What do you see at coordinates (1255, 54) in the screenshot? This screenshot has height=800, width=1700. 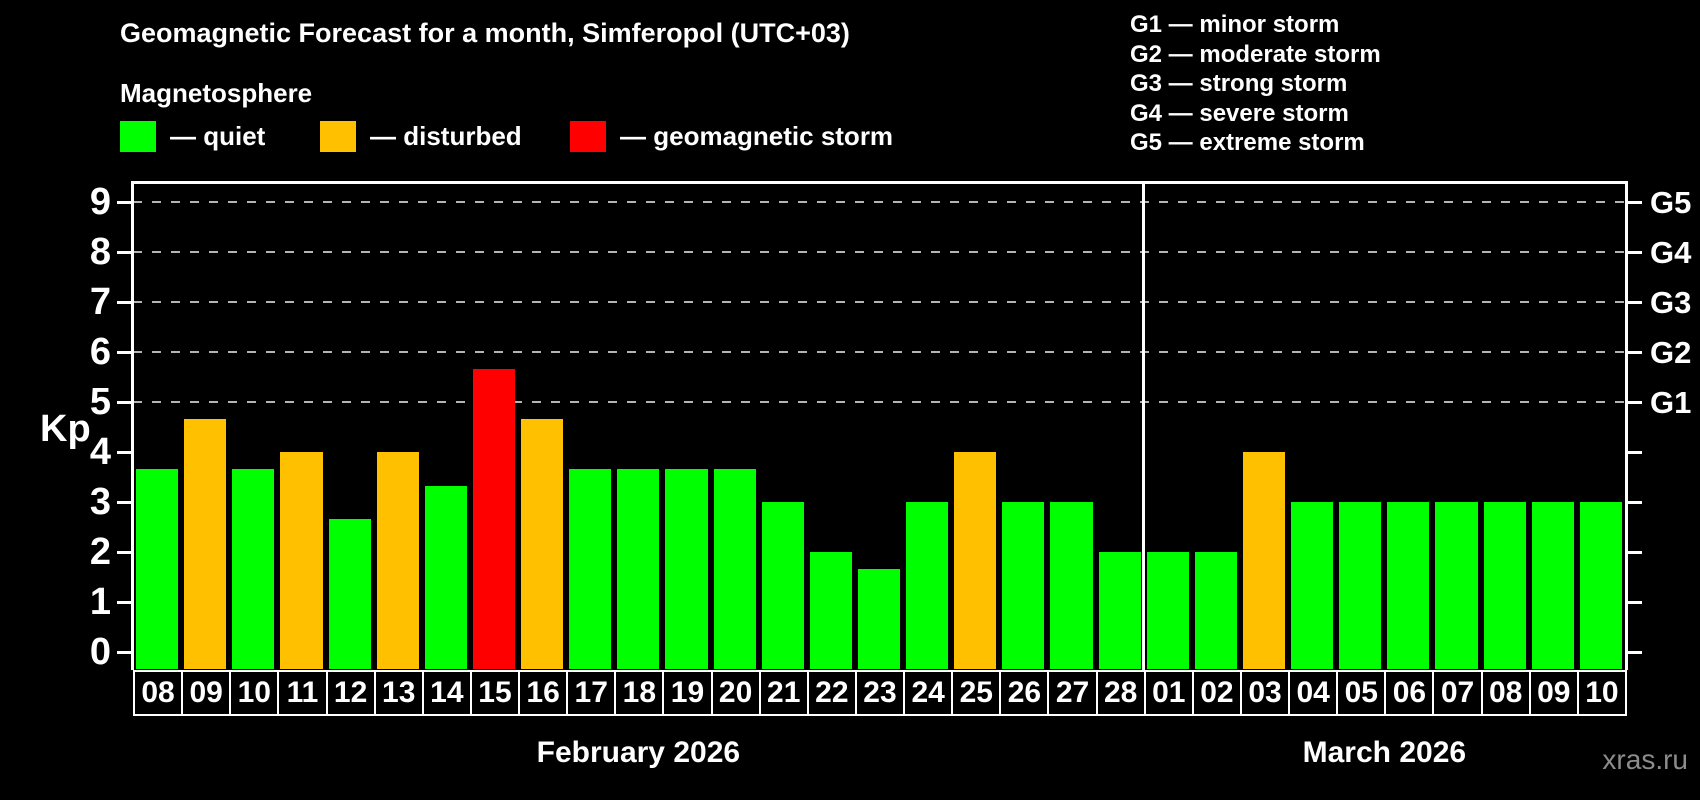 I see `g2-legend-line: G2 — moderate storm` at bounding box center [1255, 54].